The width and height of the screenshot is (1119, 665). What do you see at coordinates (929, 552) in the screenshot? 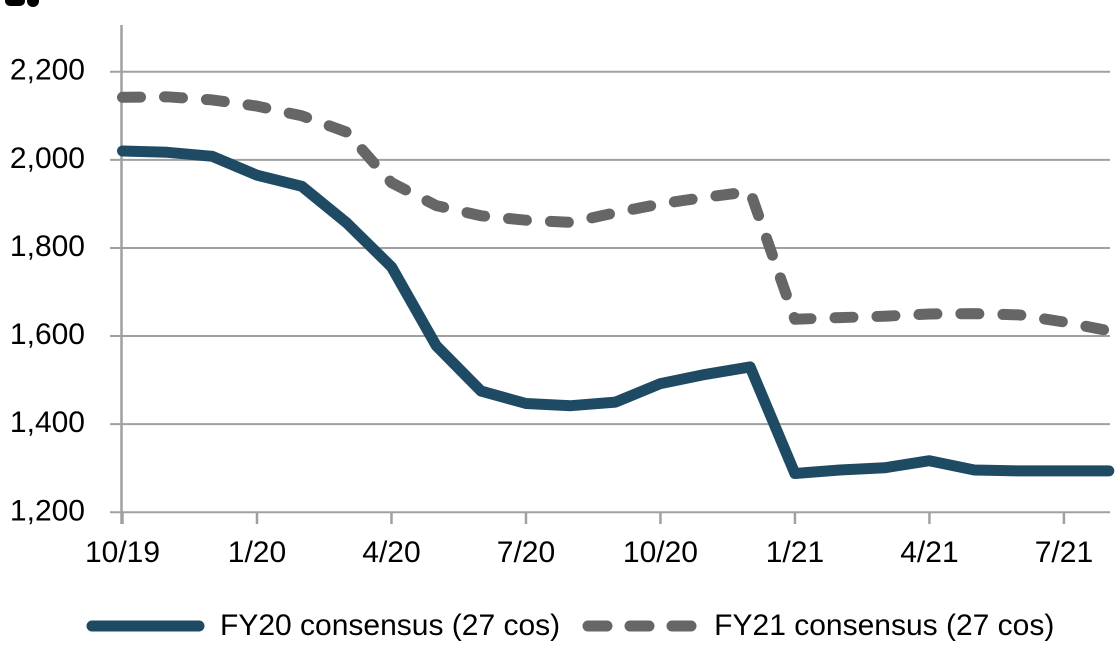
I see `x-tick-label: 4/21` at bounding box center [929, 552].